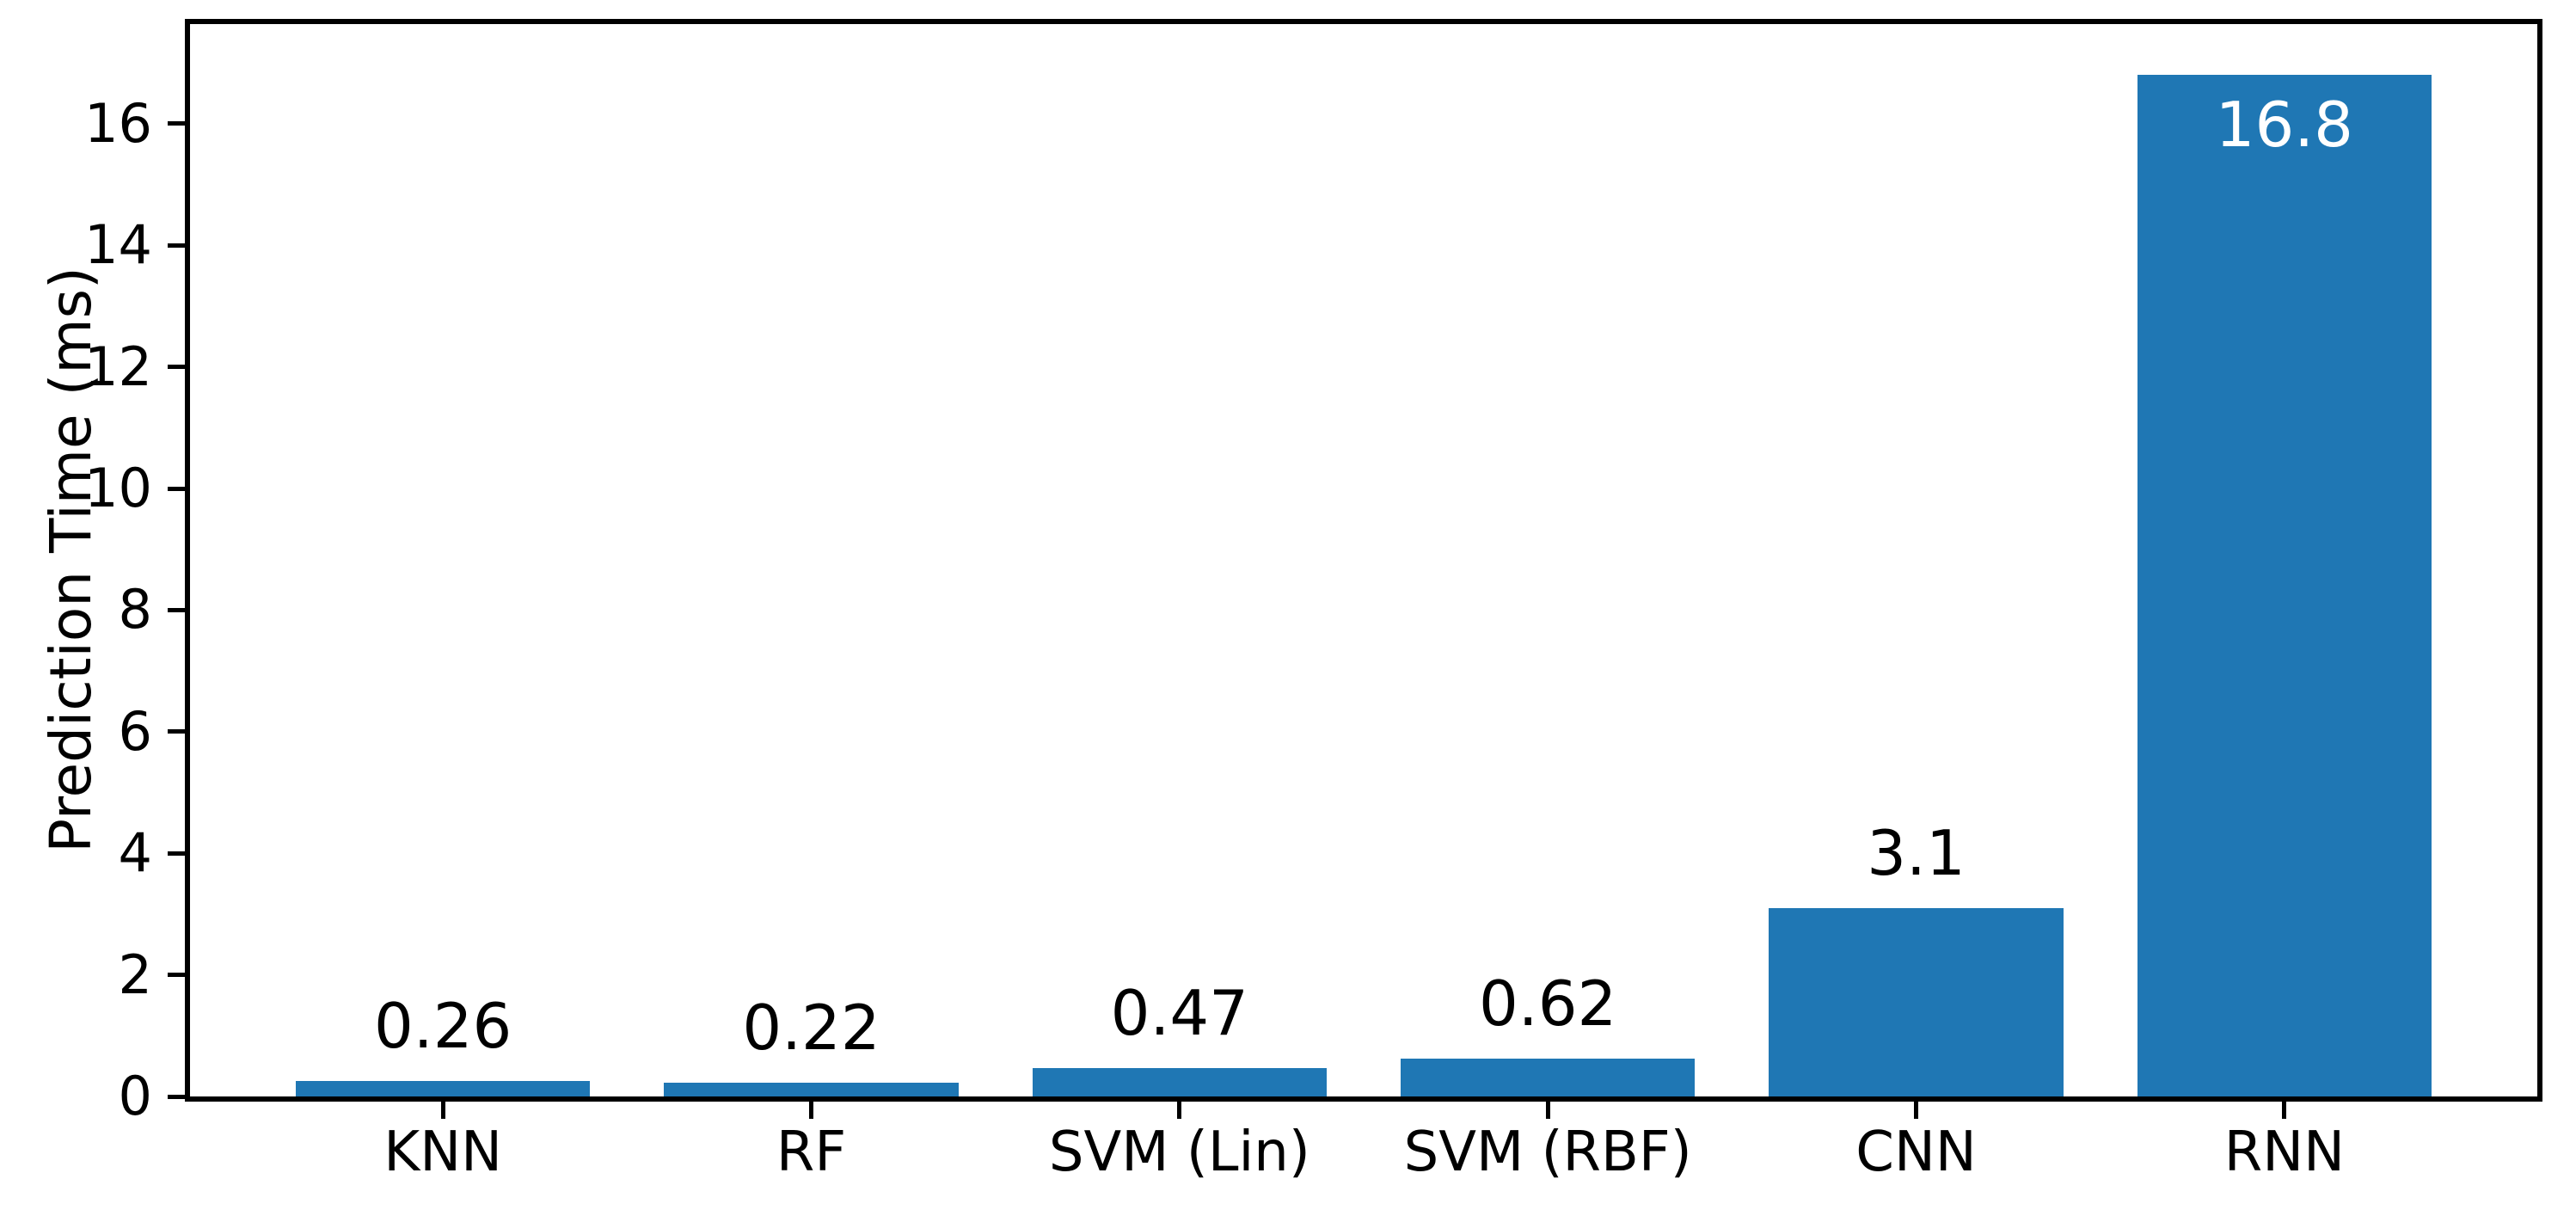 The image size is (2576, 1216). Describe the element at coordinates (1547, 1152) in the screenshot. I see `x-tick-label: SVM (RBF)` at that location.